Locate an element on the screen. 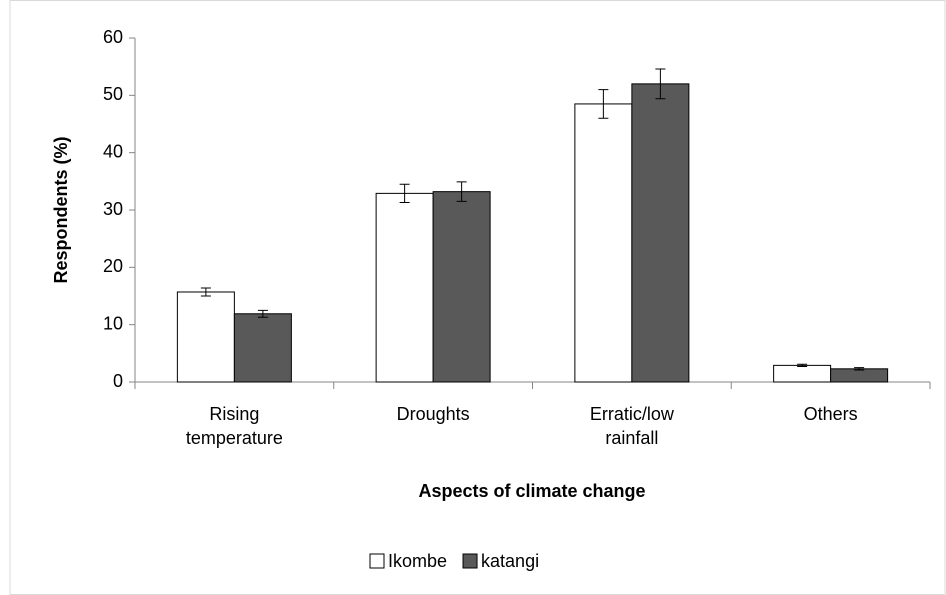  y-tick-label: 30 is located at coordinates (113, 209).